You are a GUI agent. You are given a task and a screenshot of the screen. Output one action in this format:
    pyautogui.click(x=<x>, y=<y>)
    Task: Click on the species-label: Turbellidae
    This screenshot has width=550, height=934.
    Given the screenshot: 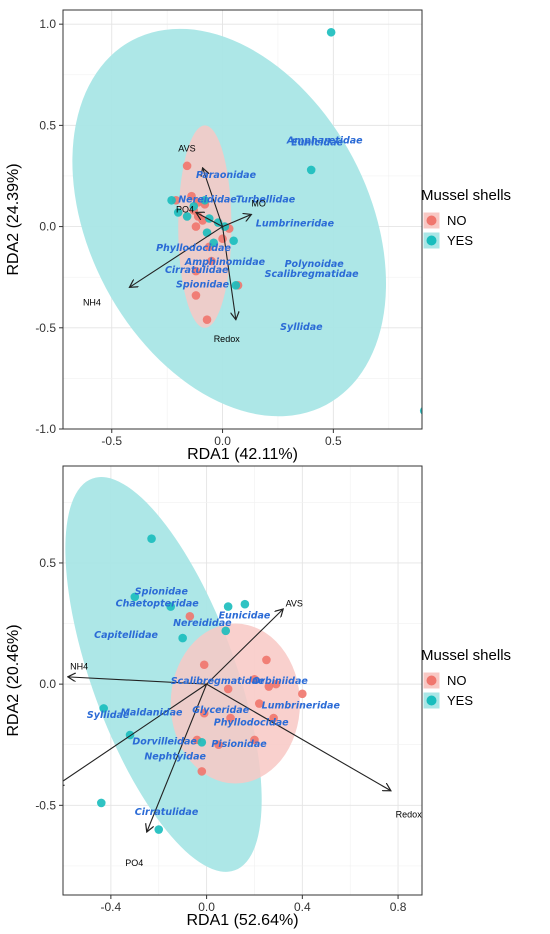 What is the action you would take?
    pyautogui.click(x=266, y=199)
    